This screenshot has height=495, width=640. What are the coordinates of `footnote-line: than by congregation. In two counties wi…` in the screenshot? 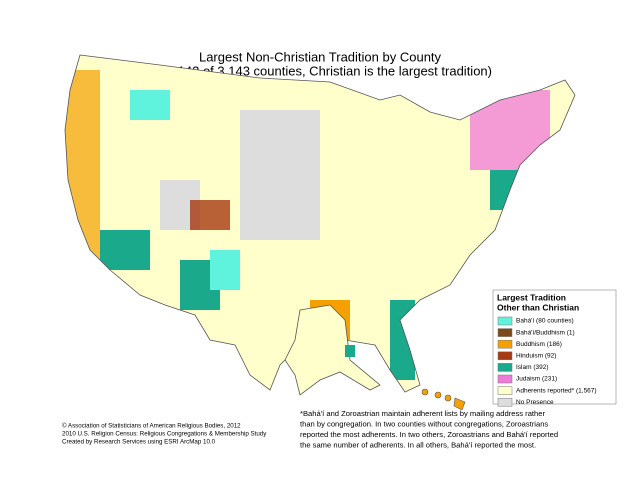 It's located at (424, 424).